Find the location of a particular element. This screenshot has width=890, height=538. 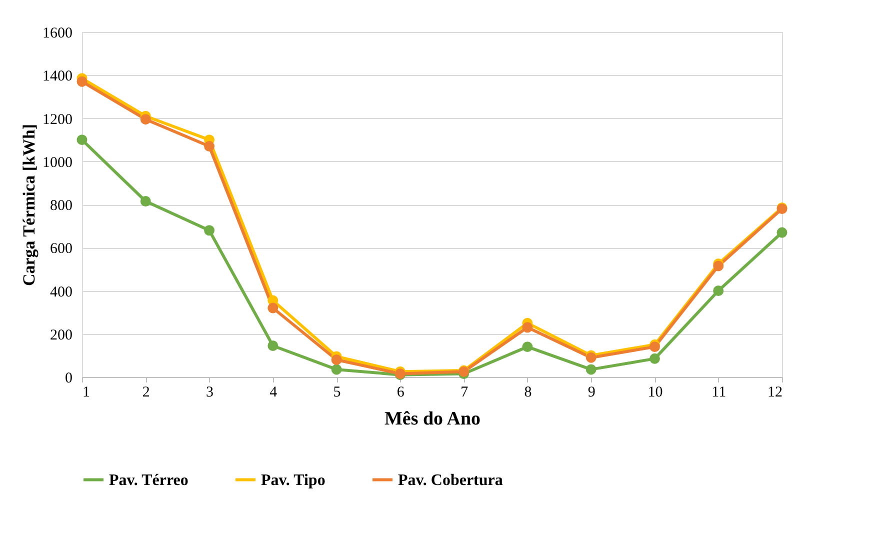

y-tick-label: 0 is located at coordinates (68, 378).